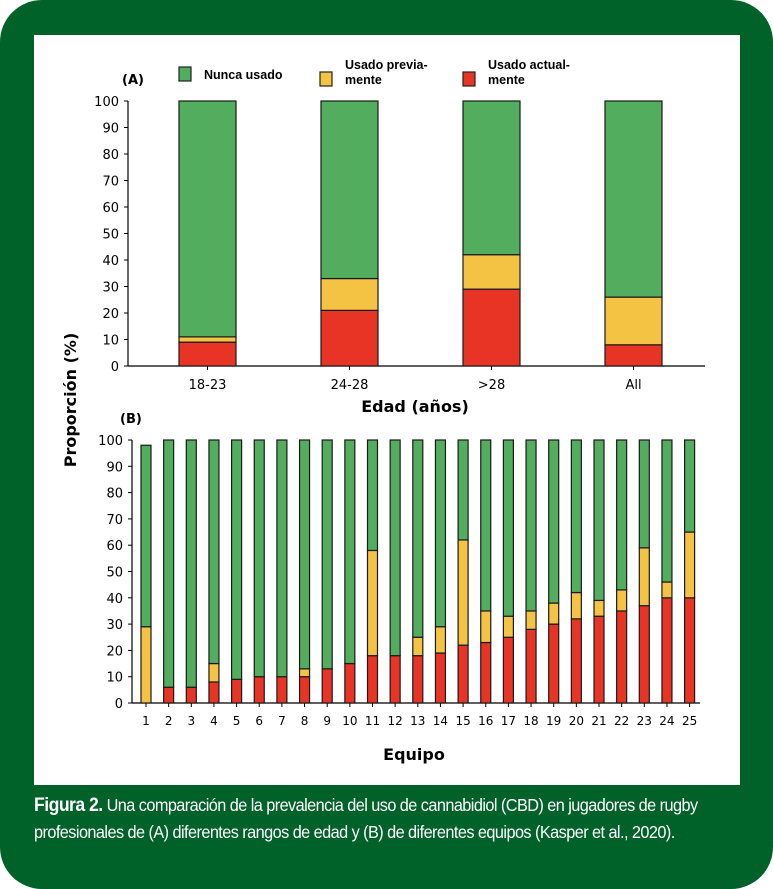 The height and width of the screenshot is (889, 773). What do you see at coordinates (282, 721) in the screenshot?
I see `x-tick-label: 7` at bounding box center [282, 721].